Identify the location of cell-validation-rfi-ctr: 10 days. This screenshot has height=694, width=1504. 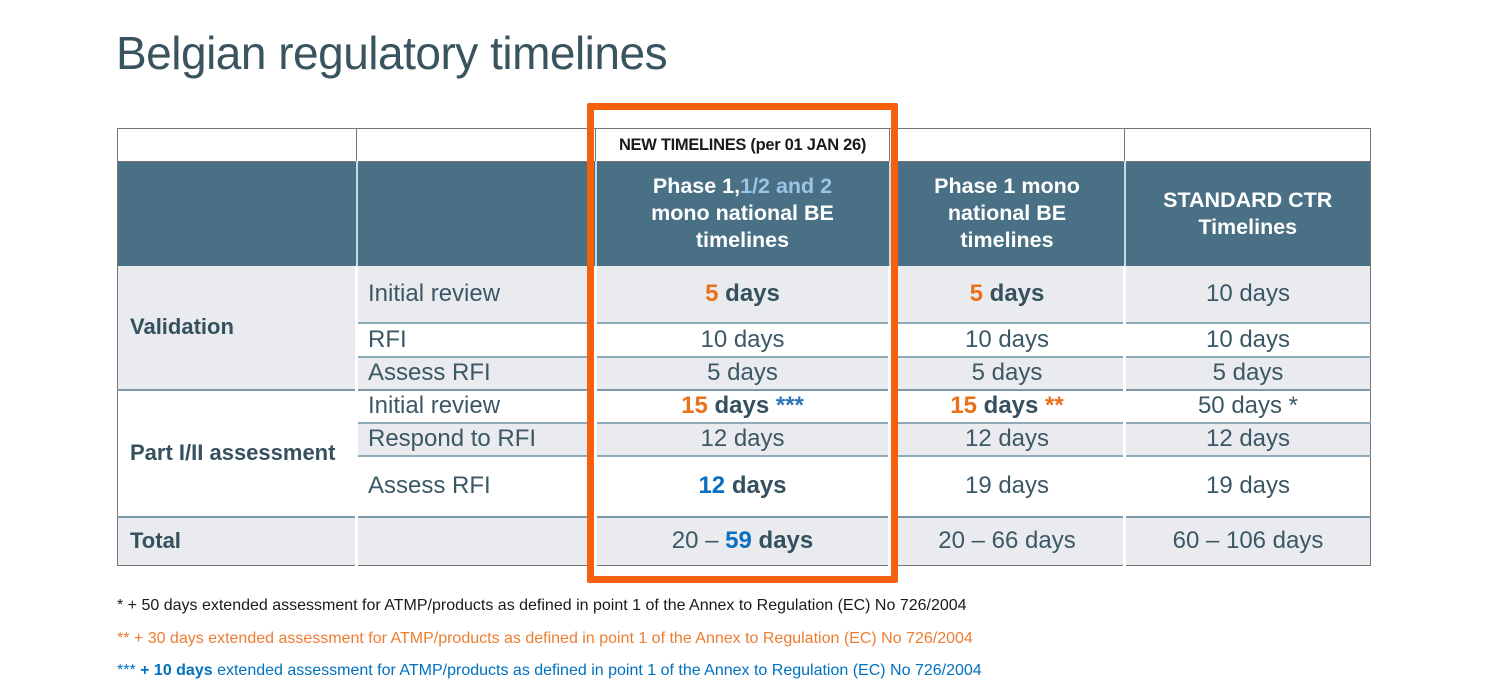
(1247, 339).